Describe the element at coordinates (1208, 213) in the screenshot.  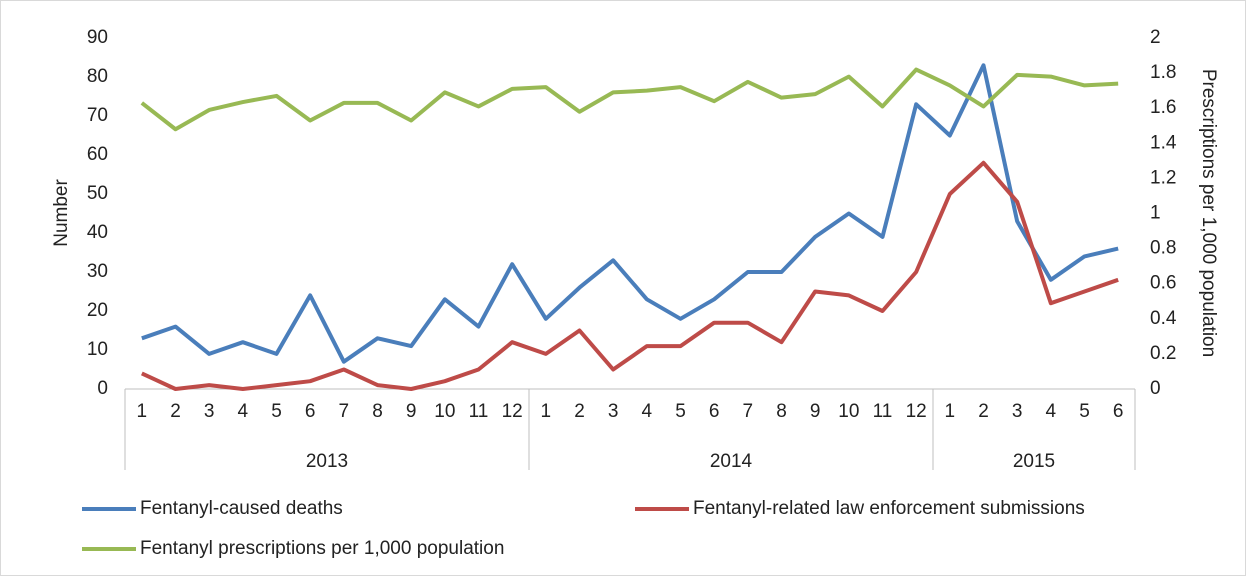
I see `y2-axis-label: Prescriptions per 1,000 population` at that location.